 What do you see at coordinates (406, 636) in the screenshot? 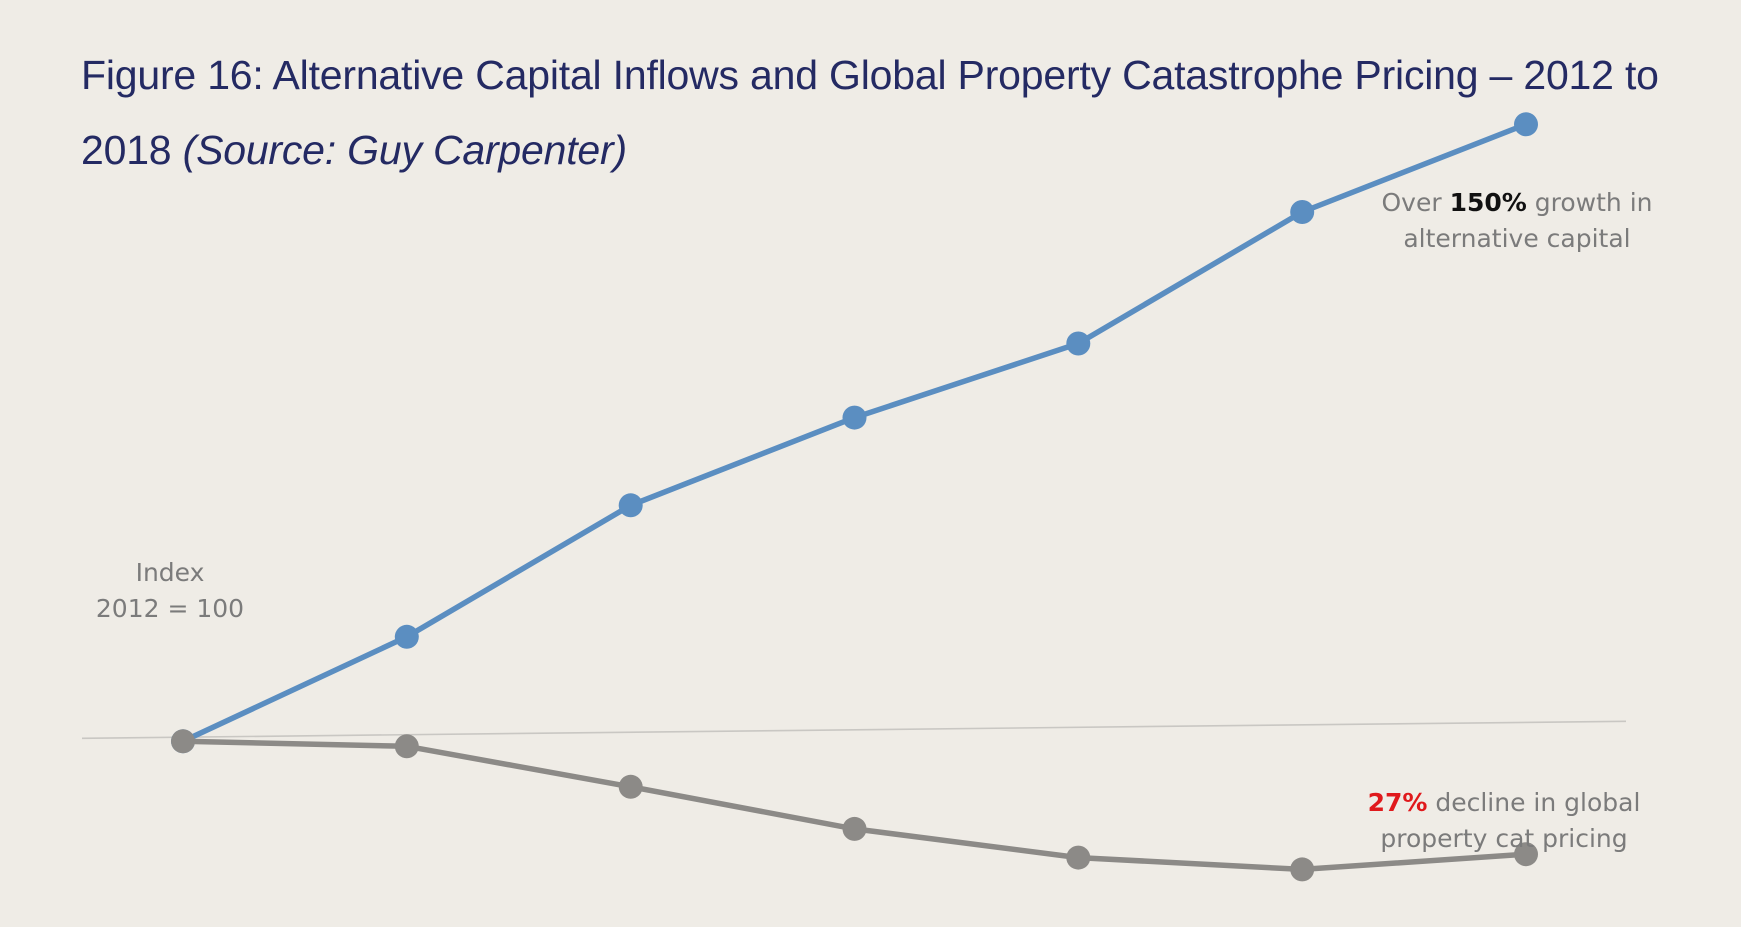
I see `data-point-alt_capital-2013` at bounding box center [406, 636].